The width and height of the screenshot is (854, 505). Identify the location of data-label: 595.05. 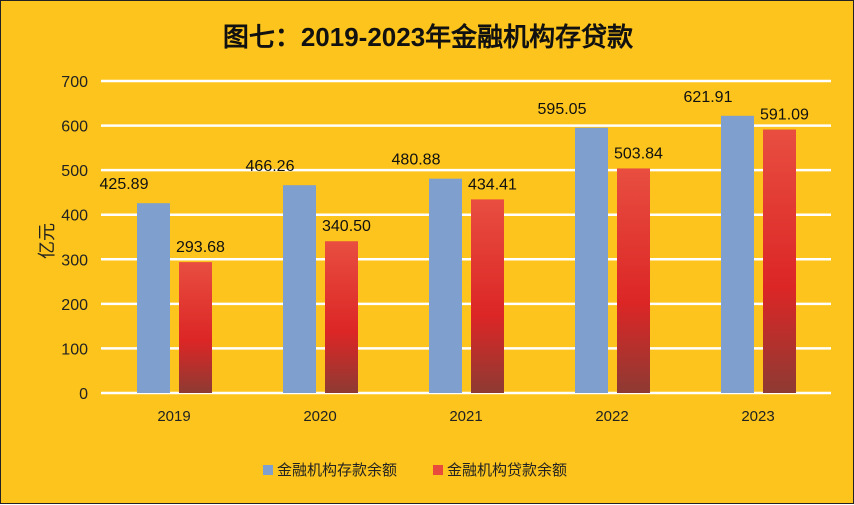
(562, 109).